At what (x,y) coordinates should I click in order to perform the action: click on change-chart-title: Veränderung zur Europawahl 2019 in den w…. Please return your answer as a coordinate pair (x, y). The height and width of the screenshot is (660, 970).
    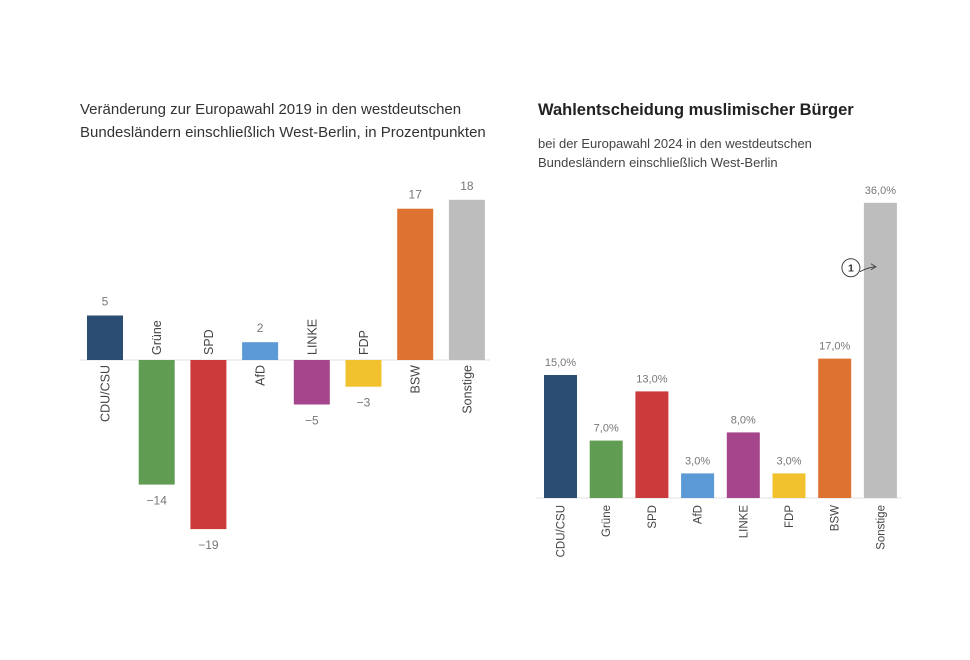
    Looking at the image, I should click on (283, 121).